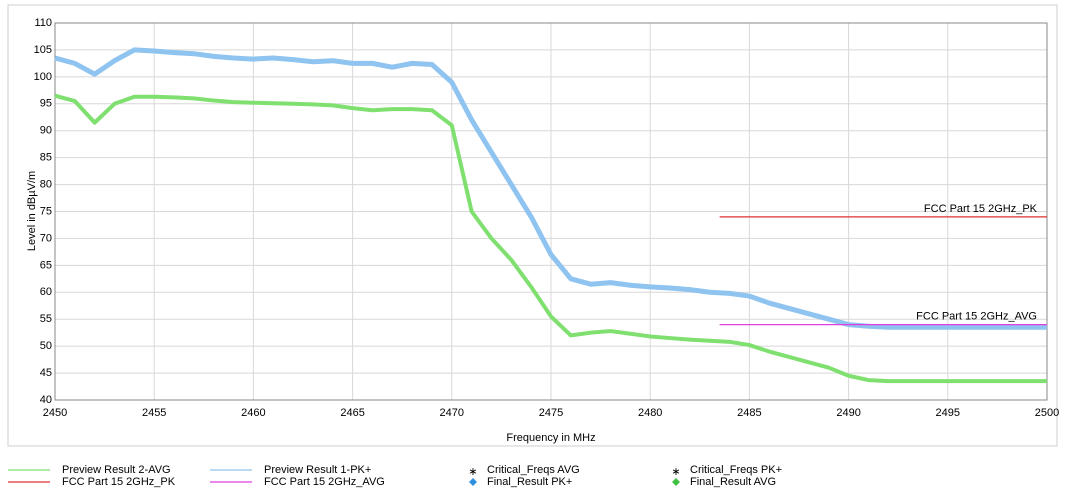  What do you see at coordinates (119, 482) in the screenshot?
I see `legend-label: FCC Part 15 2GHz_PK` at bounding box center [119, 482].